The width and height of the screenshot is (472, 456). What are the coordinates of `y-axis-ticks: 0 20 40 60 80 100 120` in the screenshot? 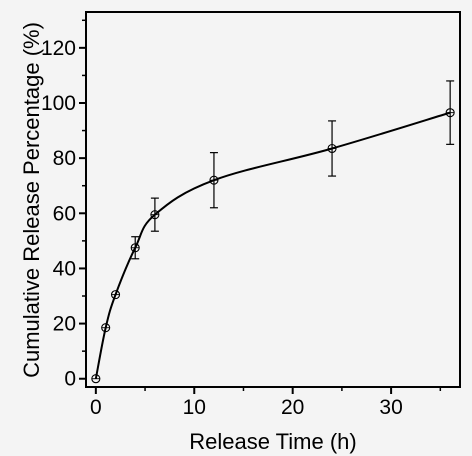 It's located at (63, 205).